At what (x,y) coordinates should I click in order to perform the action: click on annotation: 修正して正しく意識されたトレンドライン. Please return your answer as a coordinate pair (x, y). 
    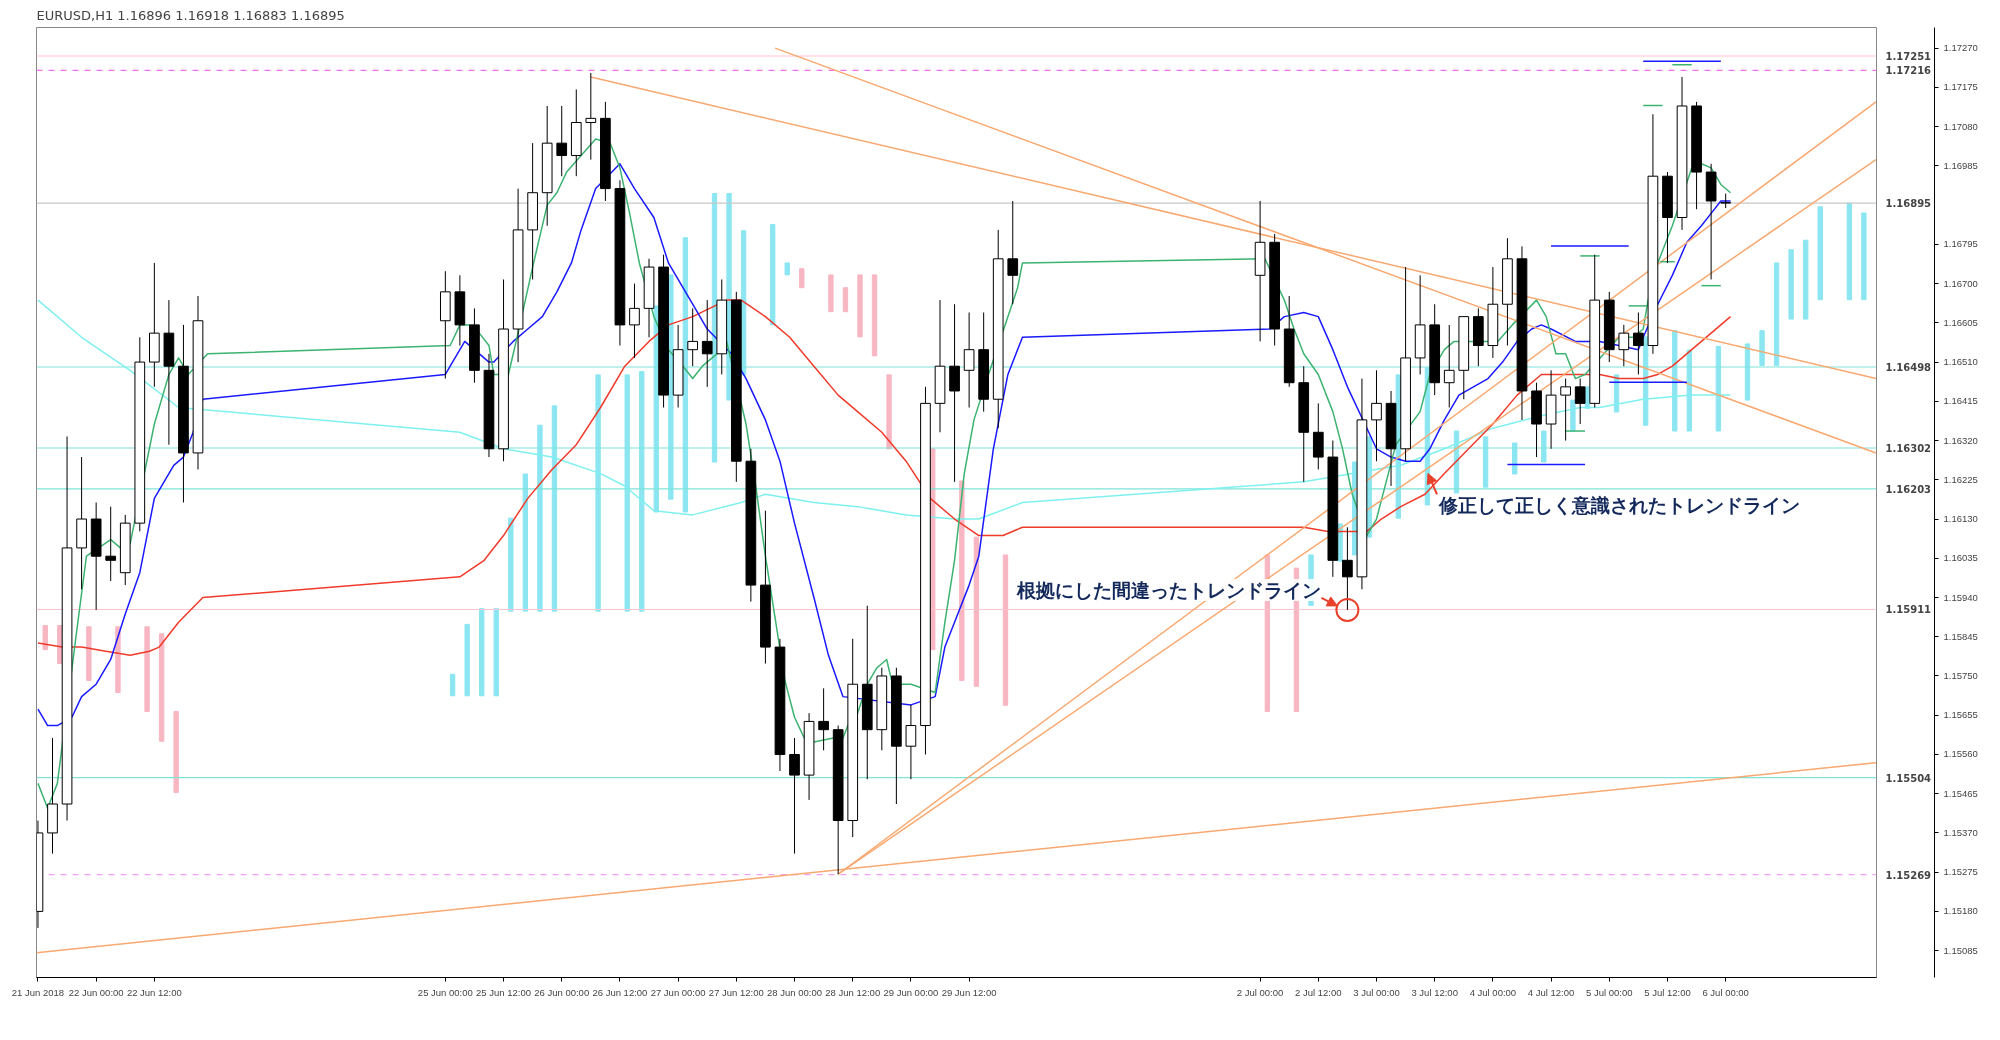
    Looking at the image, I should click on (1618, 505).